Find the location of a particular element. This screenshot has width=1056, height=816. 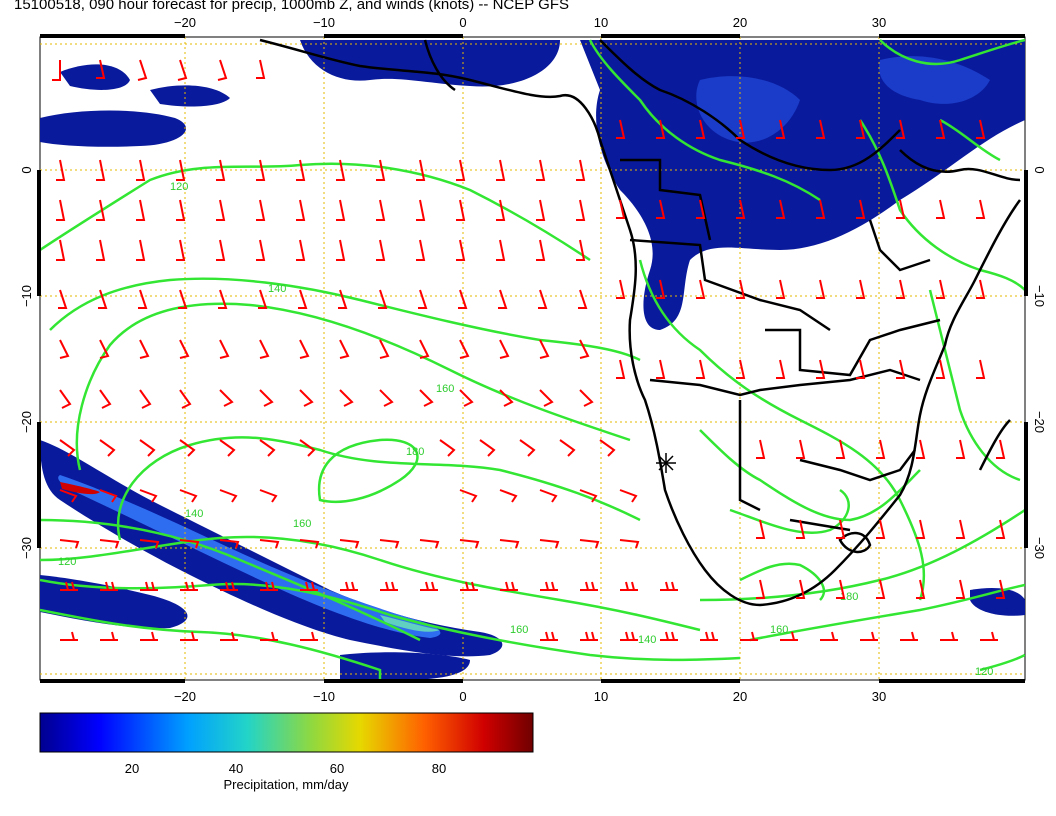

station-marker is located at coordinates (666, 463).